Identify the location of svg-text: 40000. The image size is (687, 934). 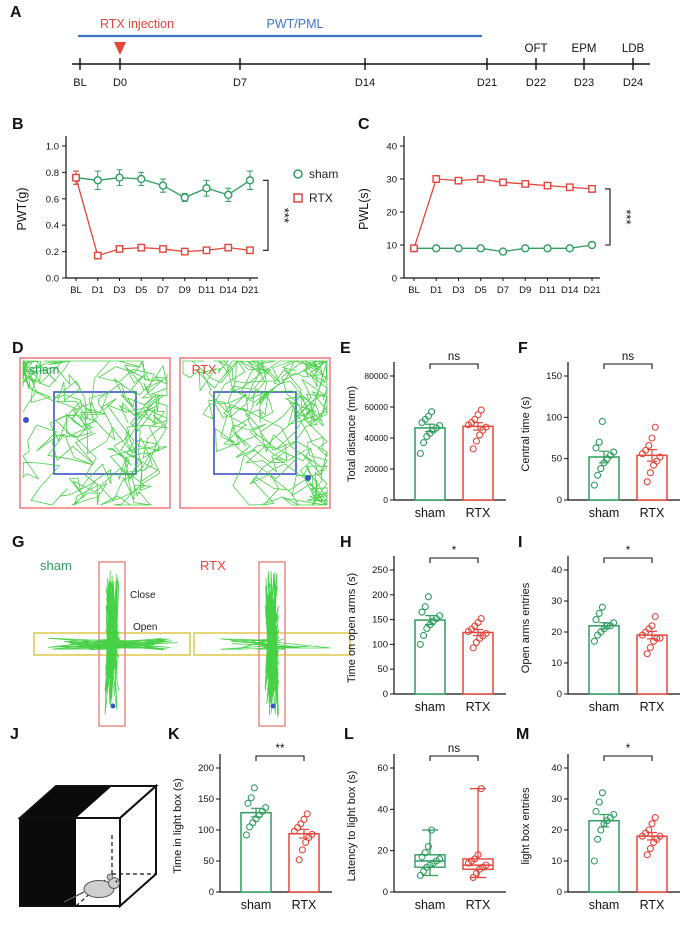
(376, 438).